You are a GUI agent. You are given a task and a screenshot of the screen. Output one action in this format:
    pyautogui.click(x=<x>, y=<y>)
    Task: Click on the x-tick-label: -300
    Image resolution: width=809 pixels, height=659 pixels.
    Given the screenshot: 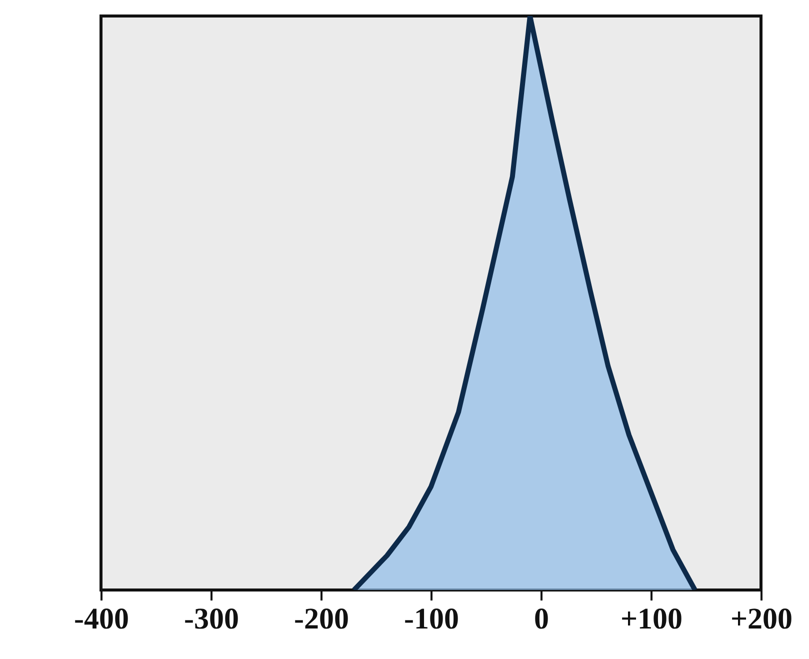 What is the action you would take?
    pyautogui.click(x=211, y=619)
    